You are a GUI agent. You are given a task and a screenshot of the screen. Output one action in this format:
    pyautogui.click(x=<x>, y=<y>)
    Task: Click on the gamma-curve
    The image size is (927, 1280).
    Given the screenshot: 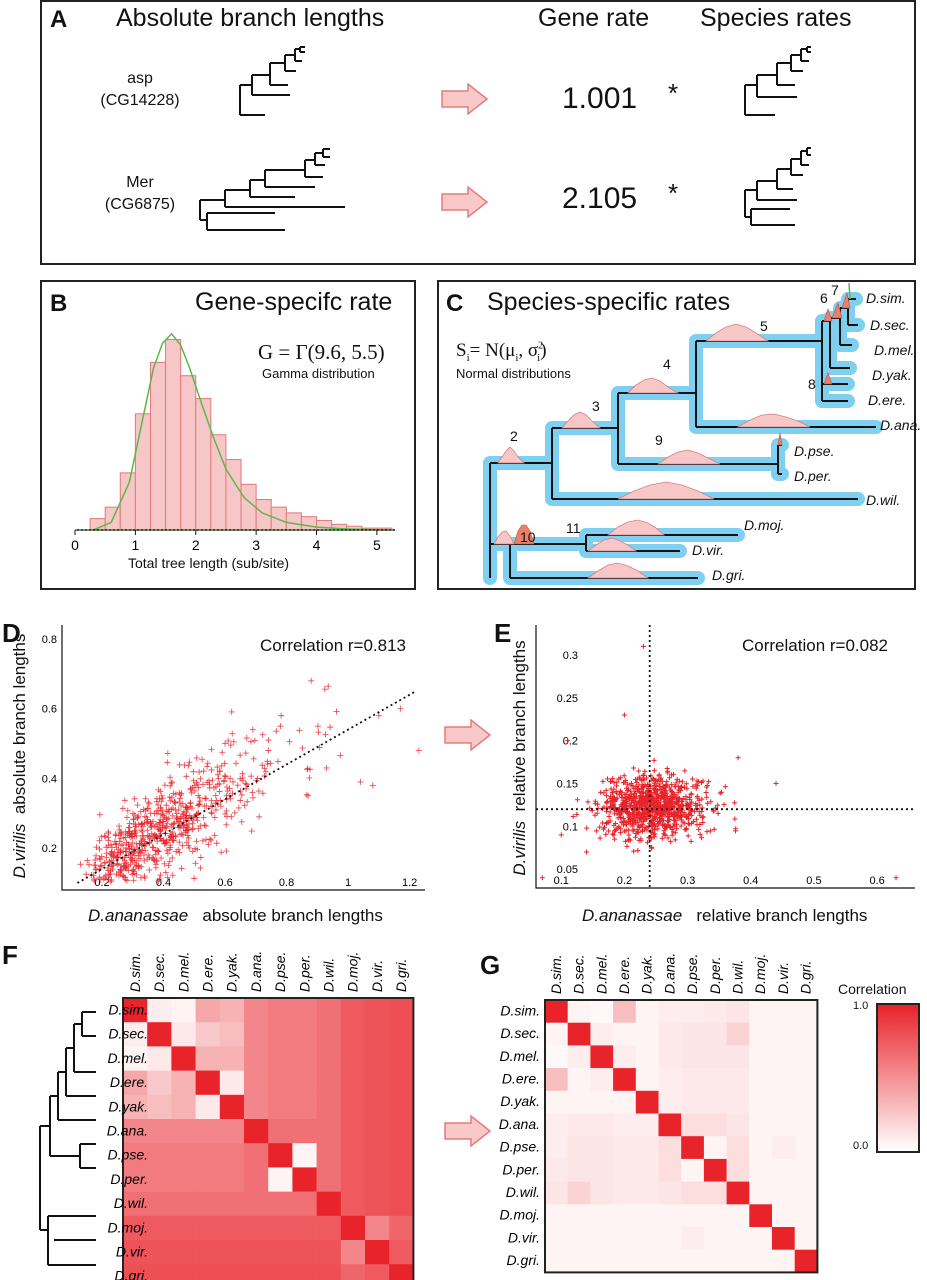 What is the action you would take?
    pyautogui.click(x=241, y=431)
    